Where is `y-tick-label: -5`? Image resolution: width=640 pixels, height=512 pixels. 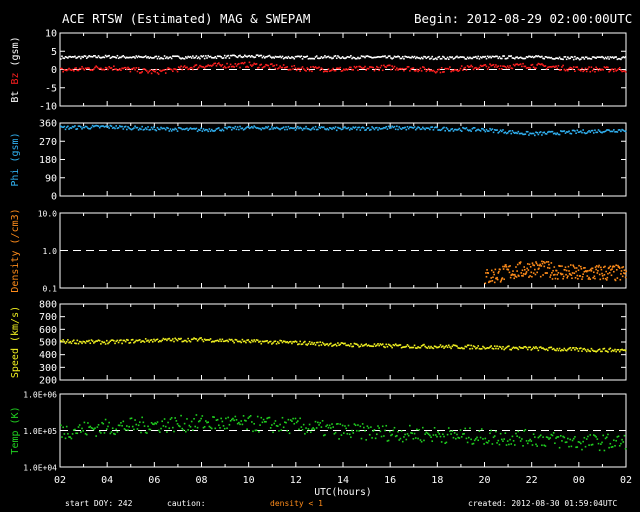 y-tick-label: -5 is located at coordinates (51, 88).